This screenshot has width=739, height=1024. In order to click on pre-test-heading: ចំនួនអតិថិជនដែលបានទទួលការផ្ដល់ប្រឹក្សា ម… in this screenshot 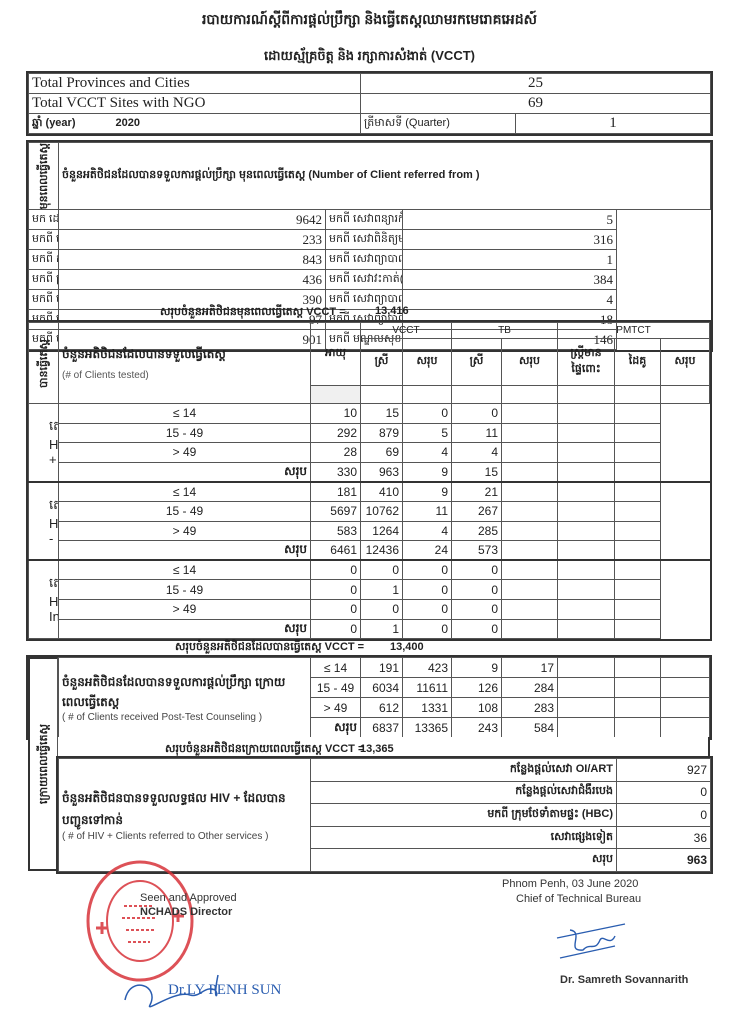, I will do `click(384, 176)`.